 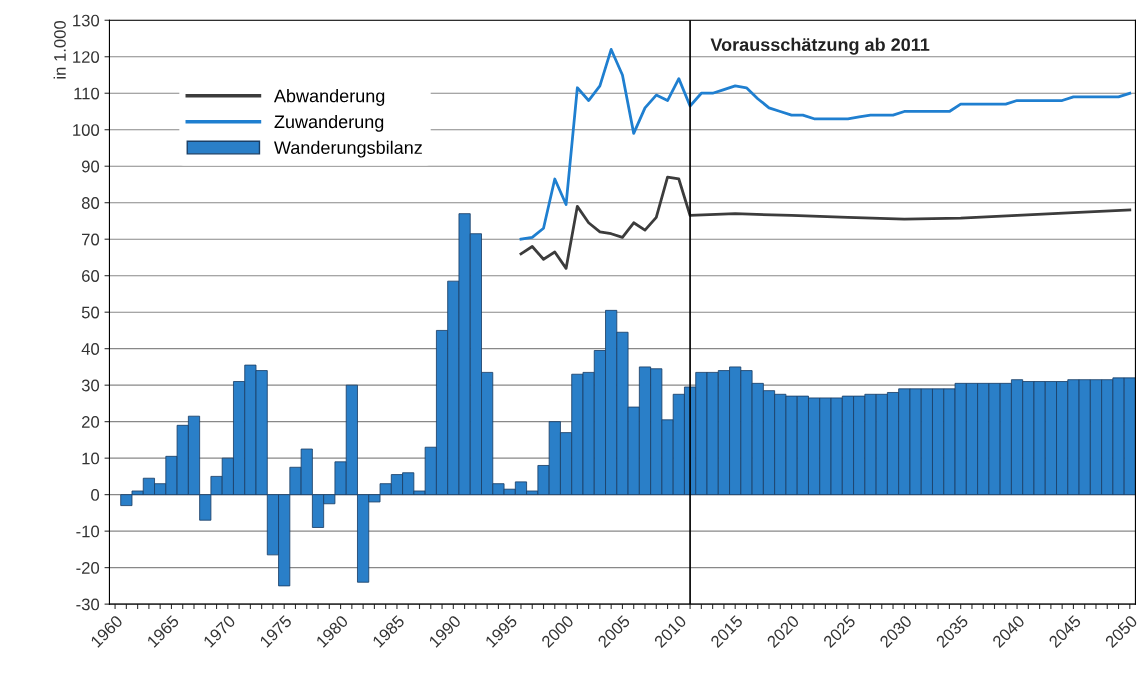 I want to click on y-axis-title: in 1.000, so click(x=59, y=49).